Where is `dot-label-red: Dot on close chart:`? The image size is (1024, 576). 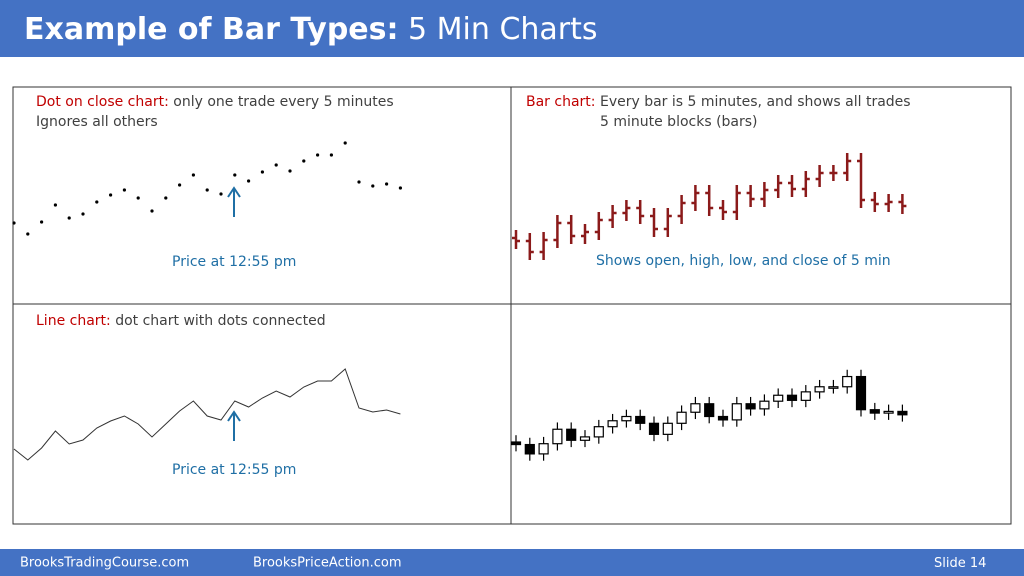
dot-label-red: Dot on close chart: is located at coordinates (102, 102).